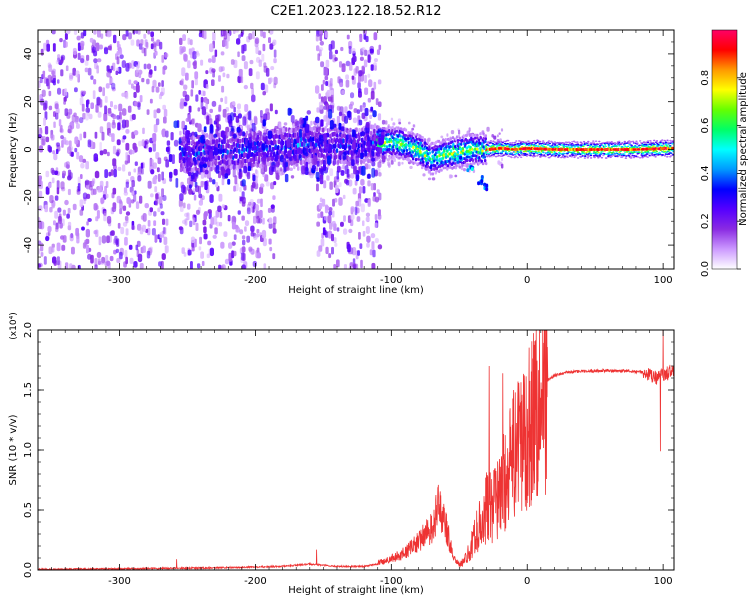 The image size is (750, 600). Describe the element at coordinates (663, 280) in the screenshot. I see `x-tick-label: 100` at that location.